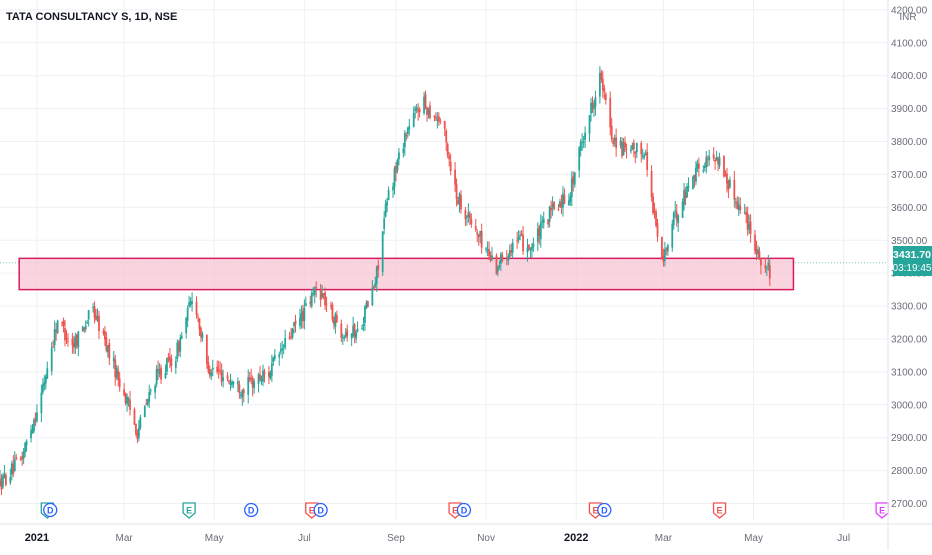 Image resolution: width=932 pixels, height=555 pixels. What do you see at coordinates (909, 438) in the screenshot?
I see `y-tick-label: 2900.00` at bounding box center [909, 438].